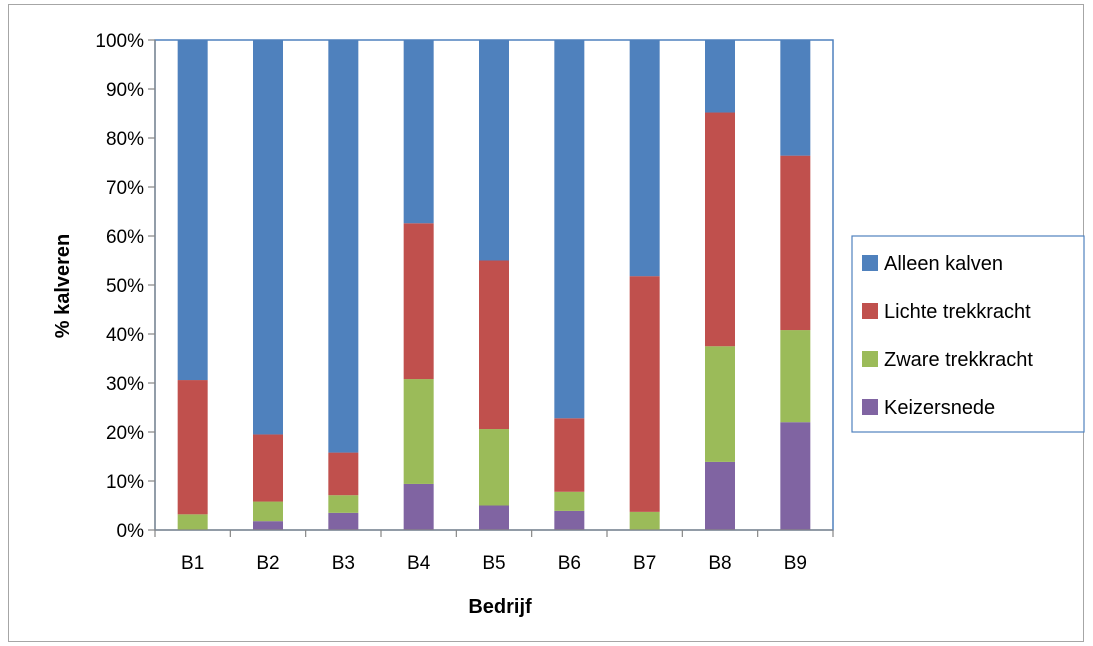 The height and width of the screenshot is (646, 1093). I want to click on y-tick-label: 40%, so click(125, 335).